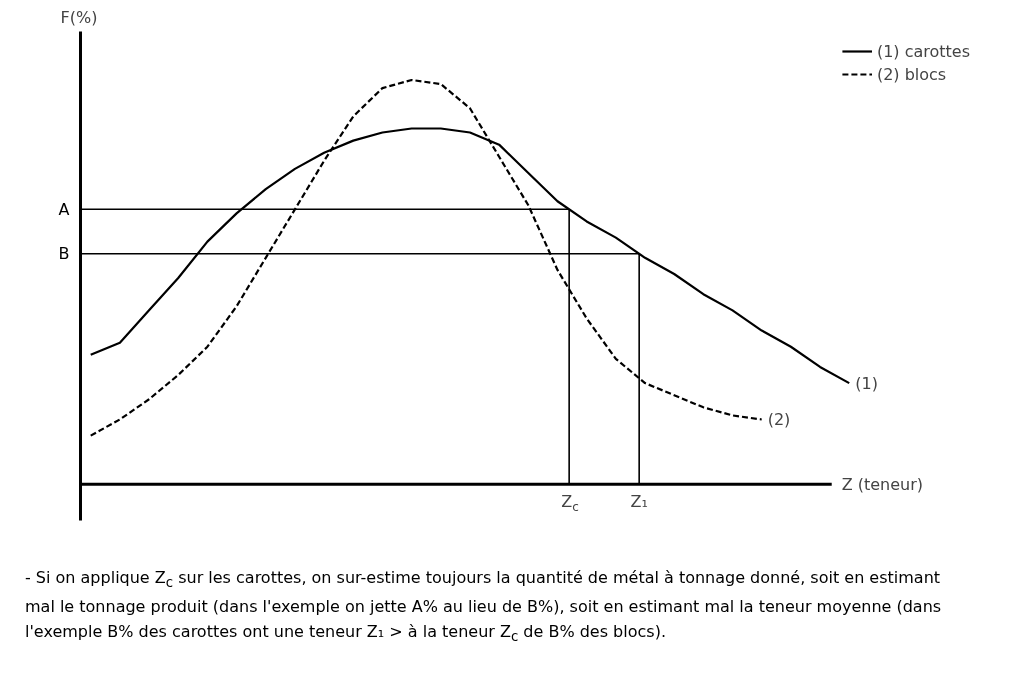  What do you see at coordinates (882, 484) in the screenshot?
I see `x-axis-title: Z (teneur)` at bounding box center [882, 484].